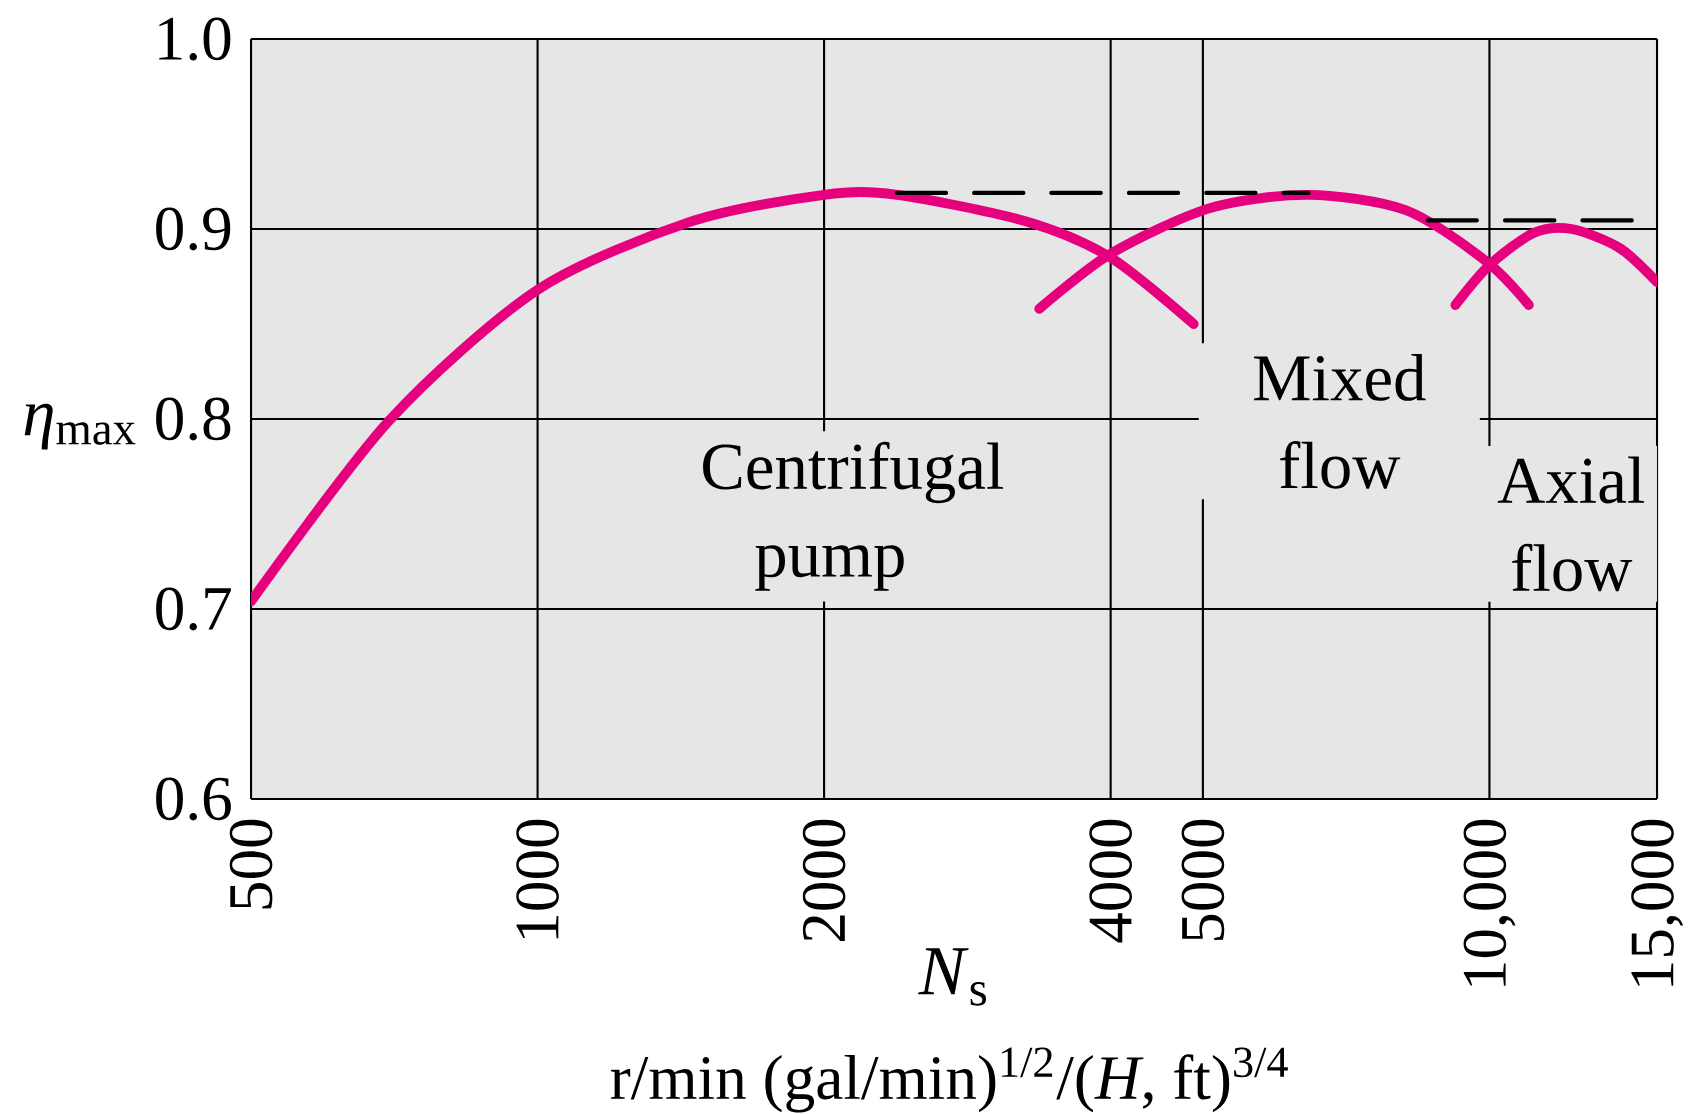 The height and width of the screenshot is (1114, 1694). What do you see at coordinates (1340, 421) in the screenshot?
I see `annotation: Mixed flow` at bounding box center [1340, 421].